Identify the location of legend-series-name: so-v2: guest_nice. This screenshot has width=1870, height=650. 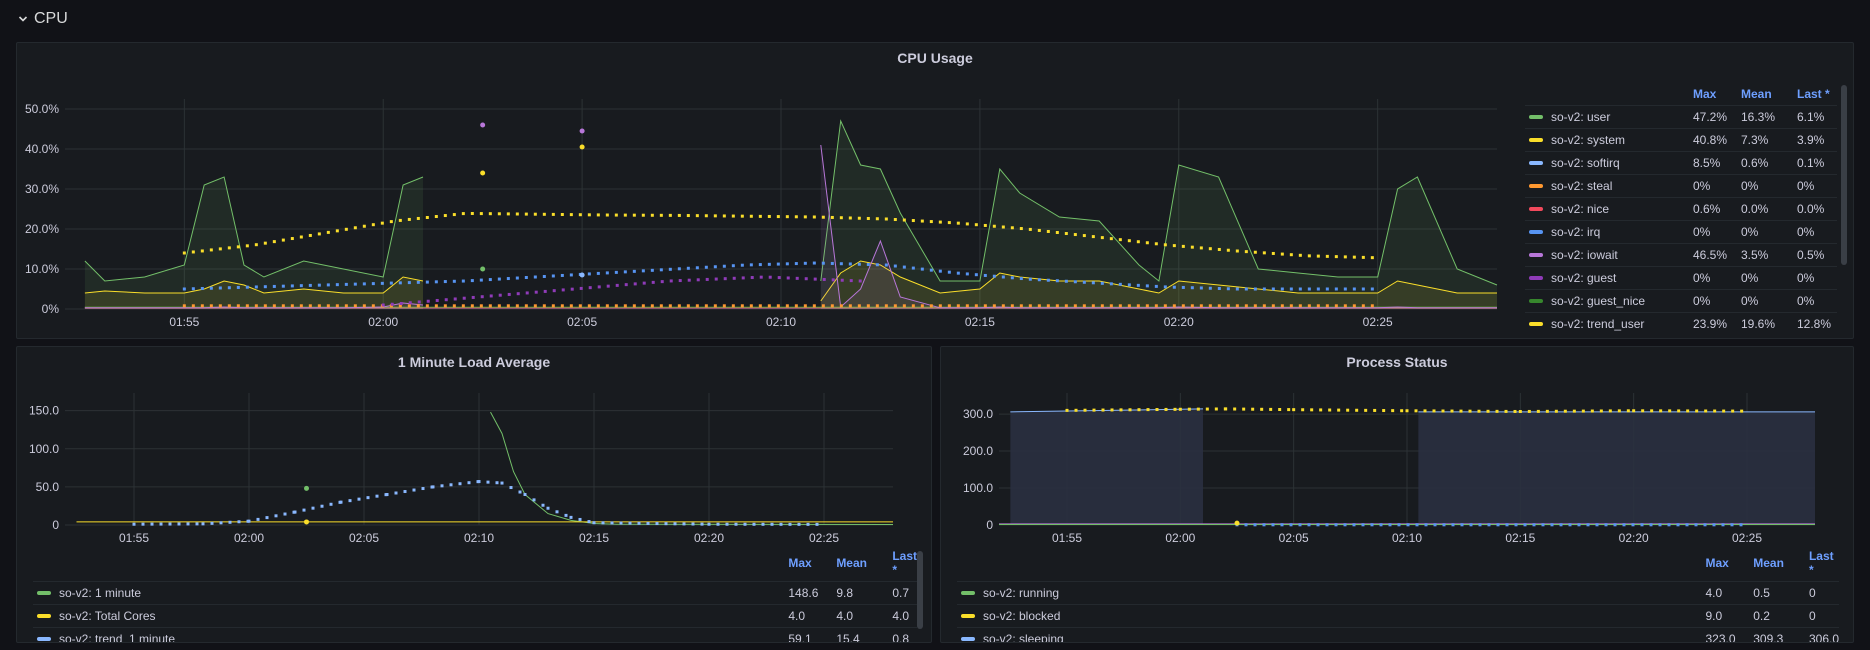
(1598, 301).